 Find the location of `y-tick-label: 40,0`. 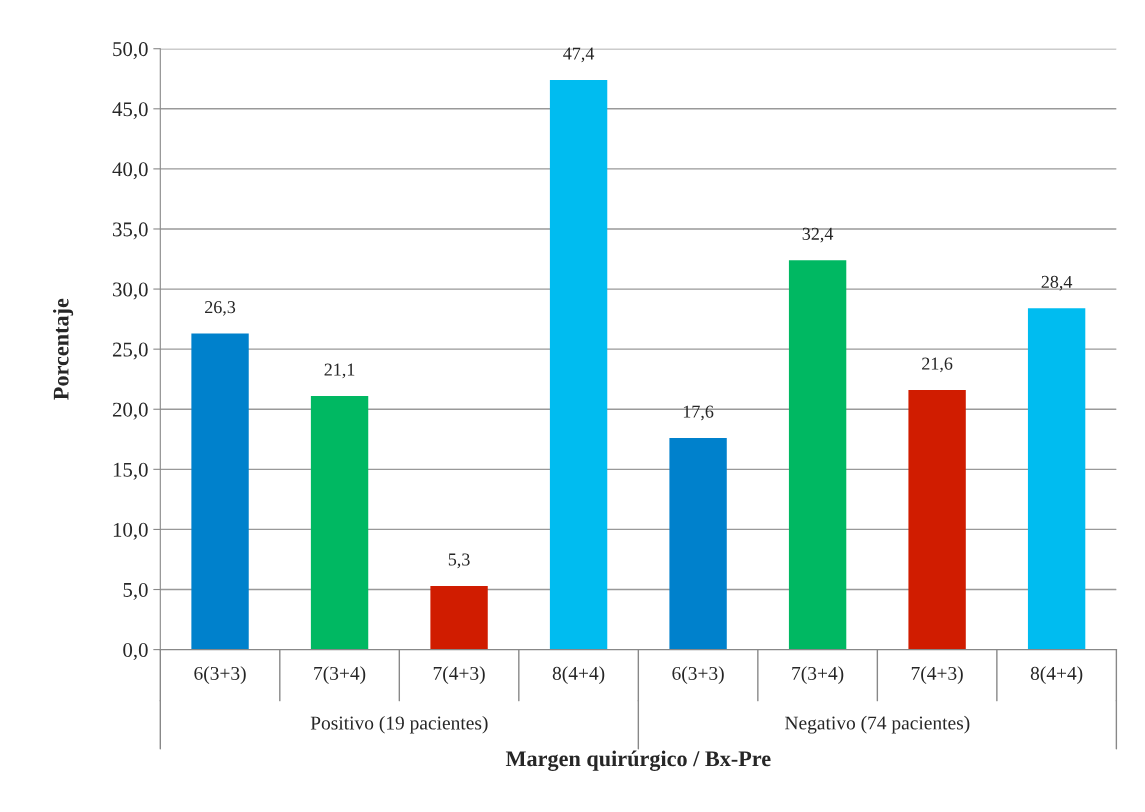

y-tick-label: 40,0 is located at coordinates (130, 171).